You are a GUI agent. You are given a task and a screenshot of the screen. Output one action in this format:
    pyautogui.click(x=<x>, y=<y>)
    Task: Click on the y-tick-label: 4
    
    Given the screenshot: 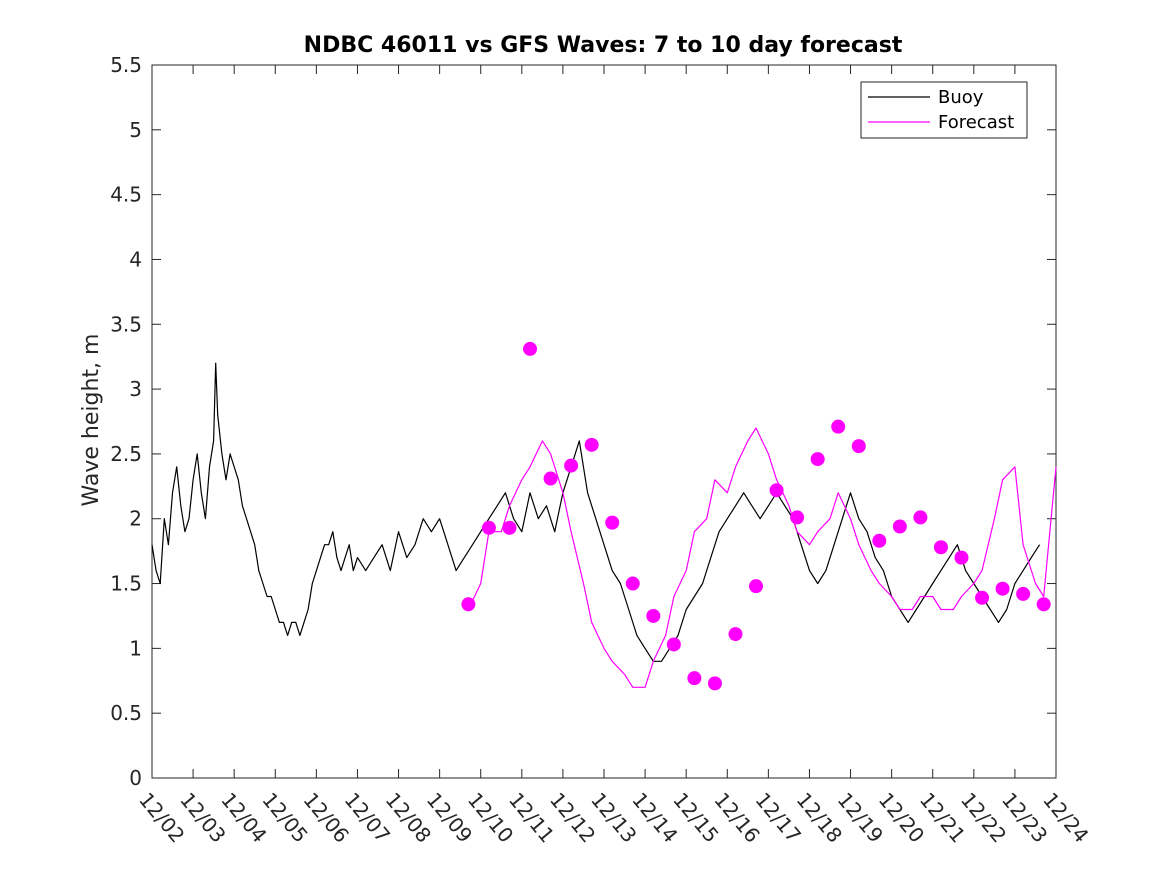 What is the action you would take?
    pyautogui.click(x=135, y=259)
    